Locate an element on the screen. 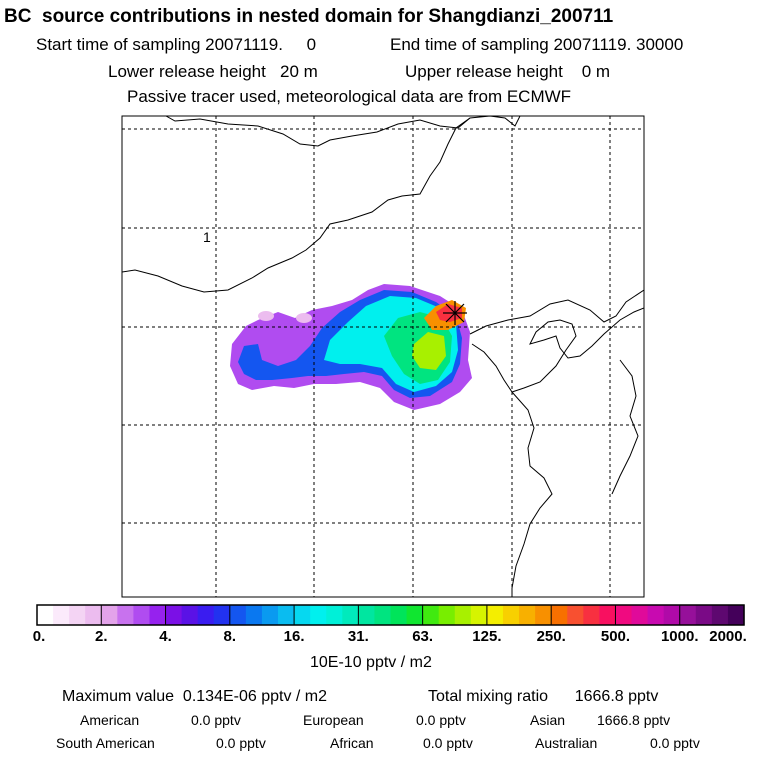  colorbar-tick-label: 2000. is located at coordinates (728, 636).